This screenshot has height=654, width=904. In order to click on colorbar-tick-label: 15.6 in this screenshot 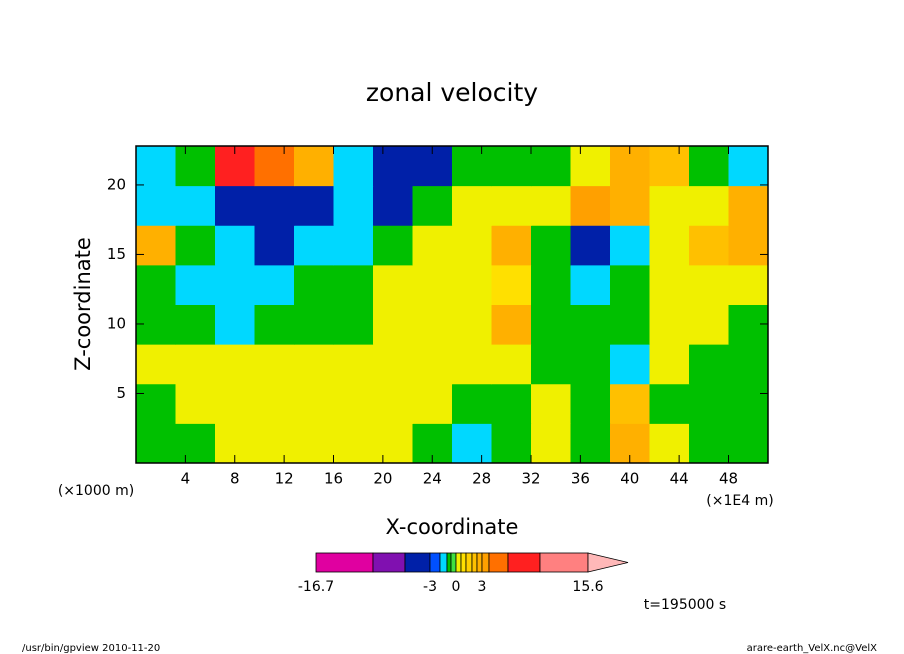, I will do `click(587, 587)`.